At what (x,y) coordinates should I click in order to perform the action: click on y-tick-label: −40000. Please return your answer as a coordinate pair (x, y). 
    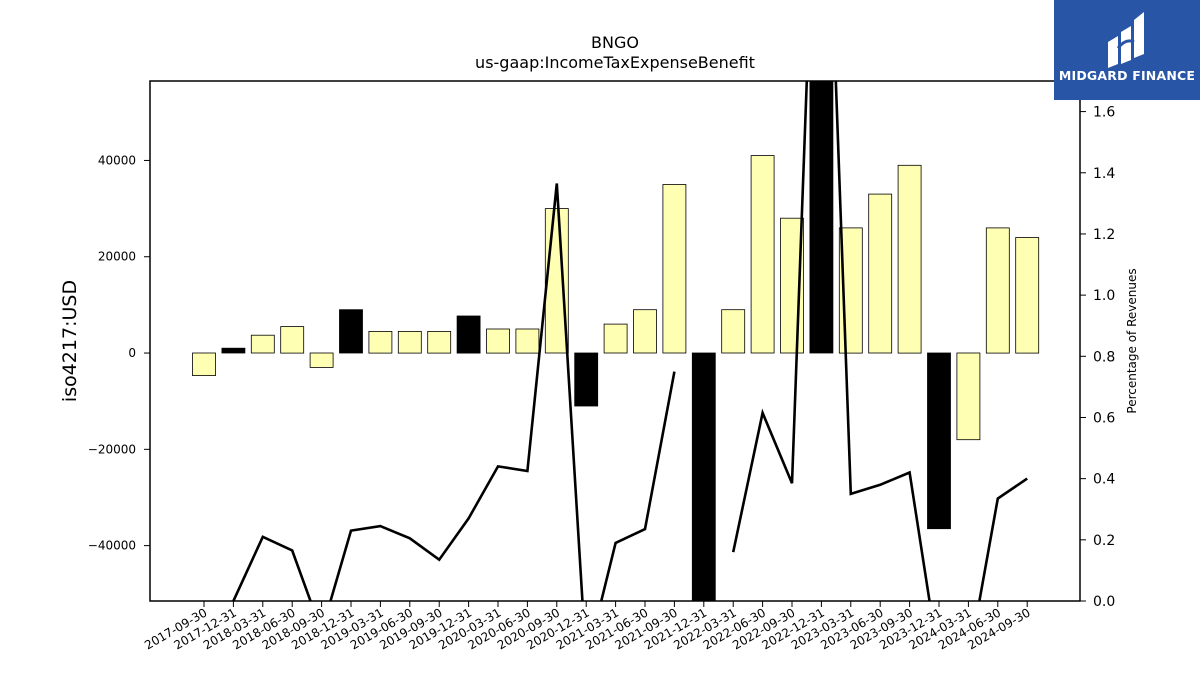
    Looking at the image, I should click on (112, 546).